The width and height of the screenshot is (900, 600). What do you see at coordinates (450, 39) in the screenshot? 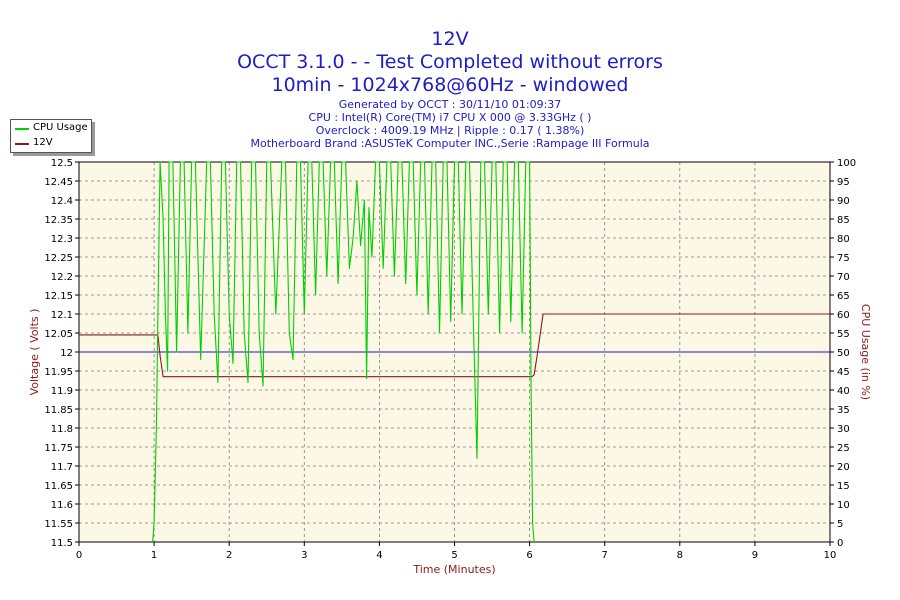
I see `chart-title: 12V` at bounding box center [450, 39].